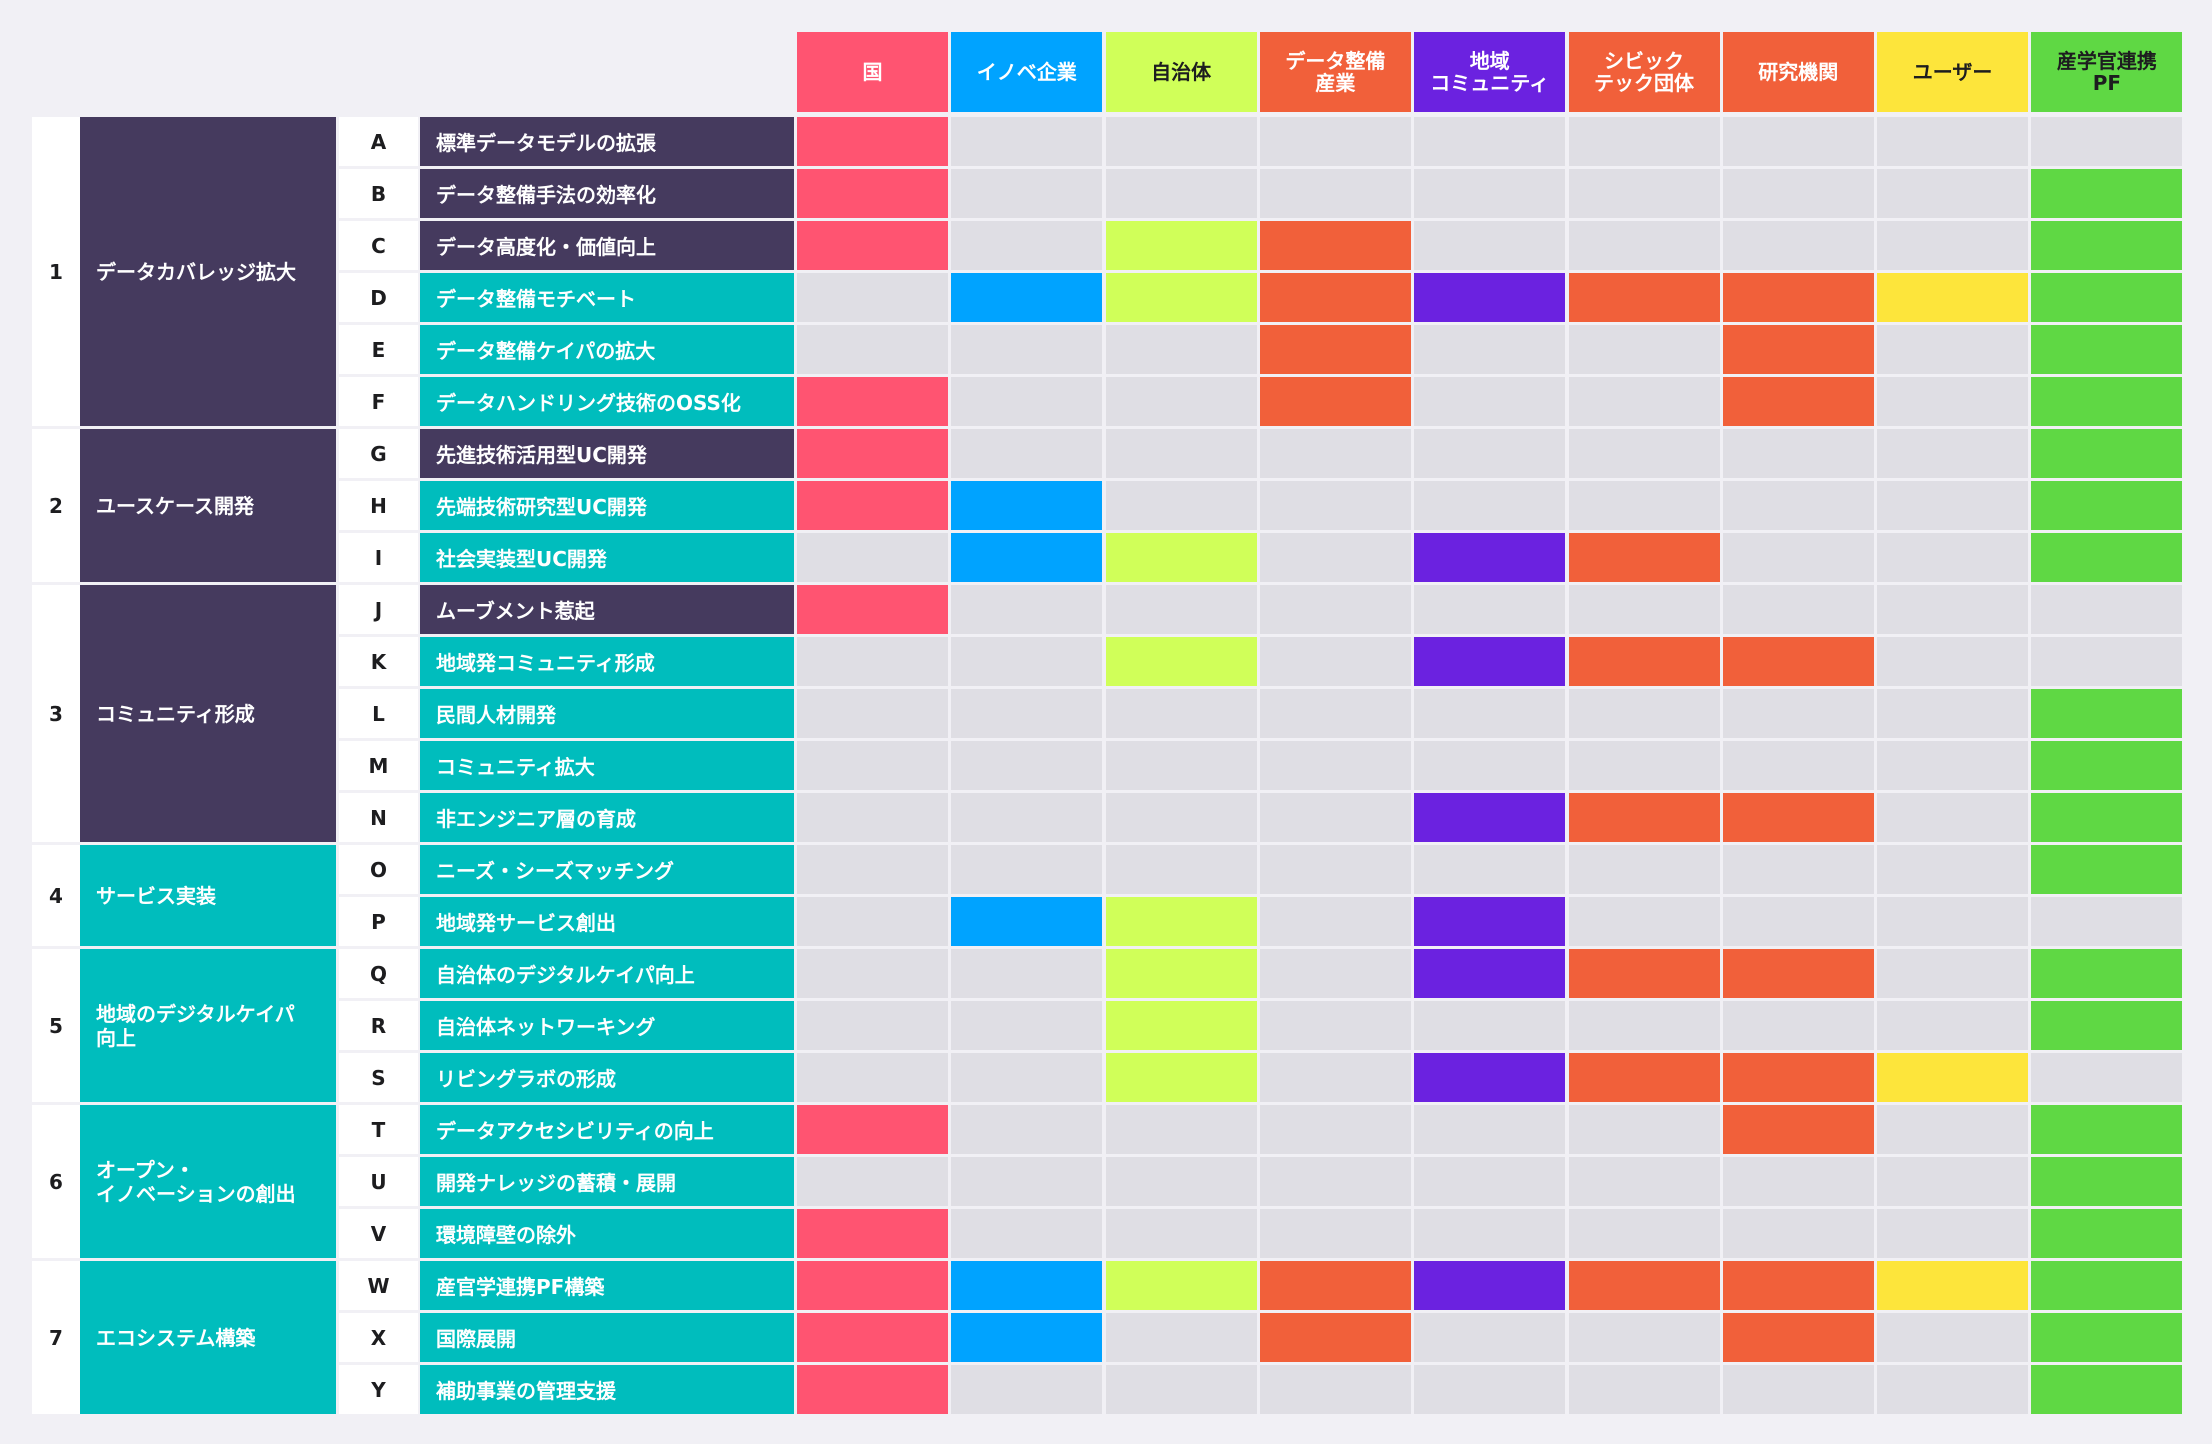 This screenshot has height=1444, width=2212. Describe the element at coordinates (607, 869) in the screenshot. I see `row-item-label: ニーズ・シーズマッチング` at that location.